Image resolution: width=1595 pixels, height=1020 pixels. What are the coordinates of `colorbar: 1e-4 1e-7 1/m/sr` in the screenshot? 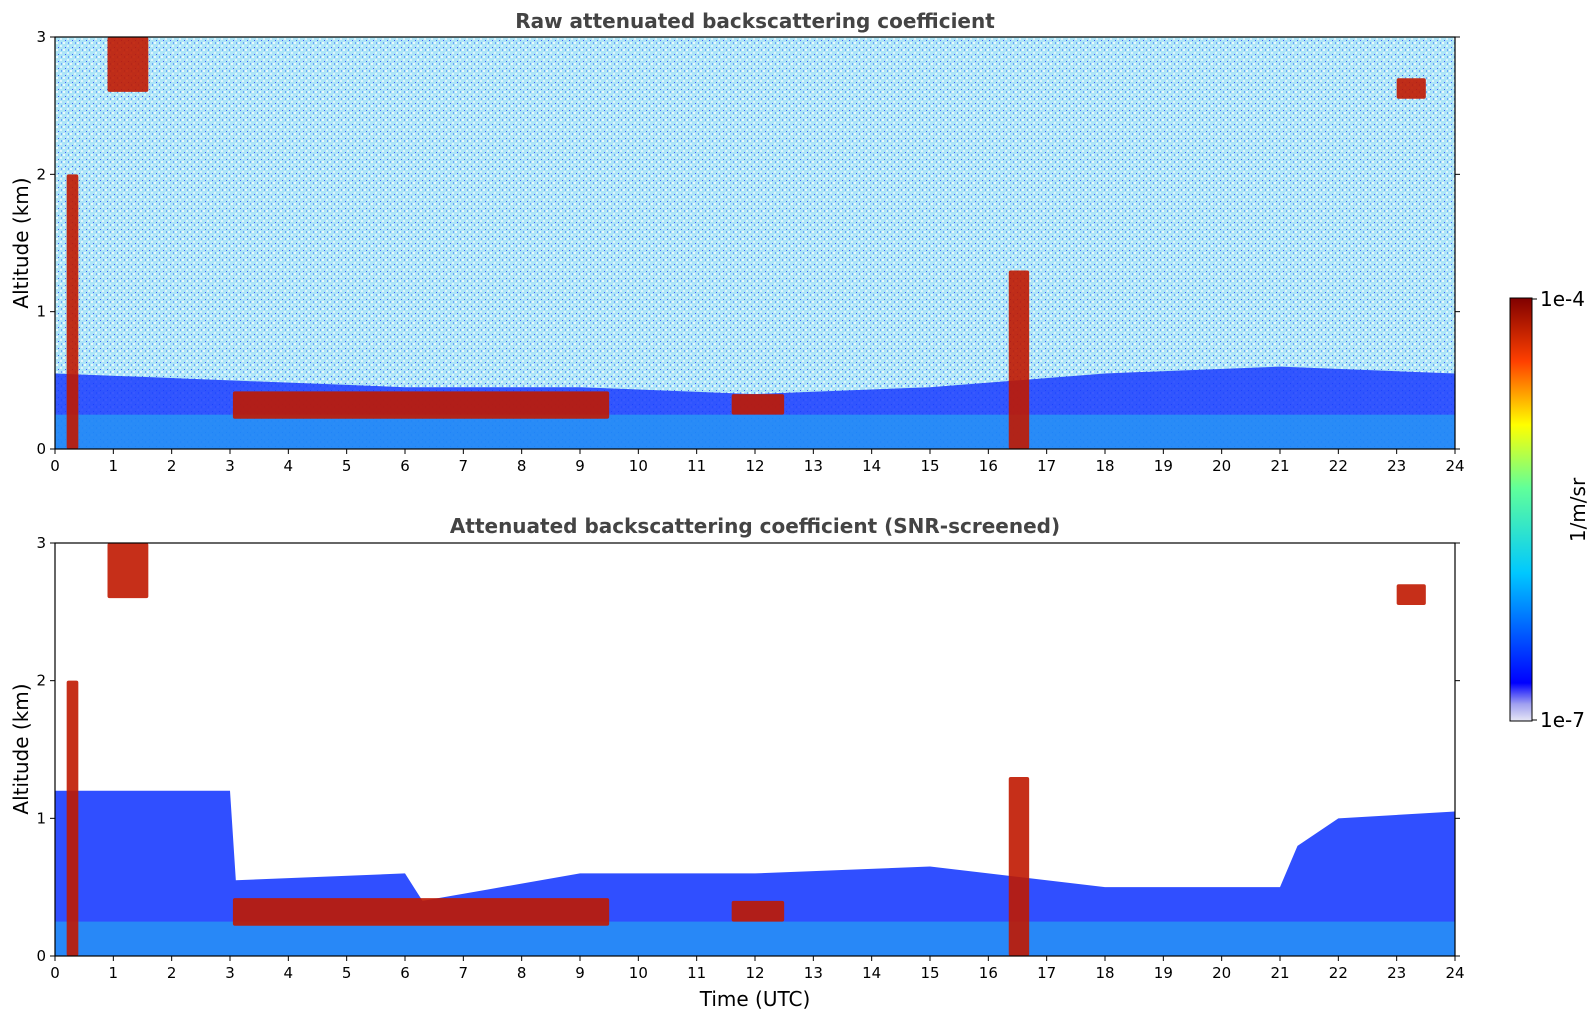 It's located at (1549, 509).